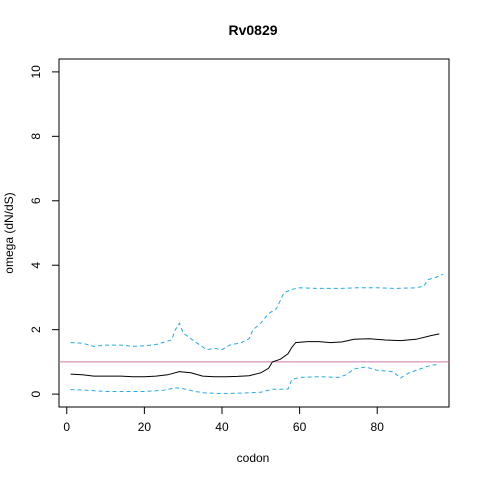 Image resolution: width=480 pixels, height=480 pixels. Describe the element at coordinates (66, 427) in the screenshot. I see `x-tick-label: 0` at that location.